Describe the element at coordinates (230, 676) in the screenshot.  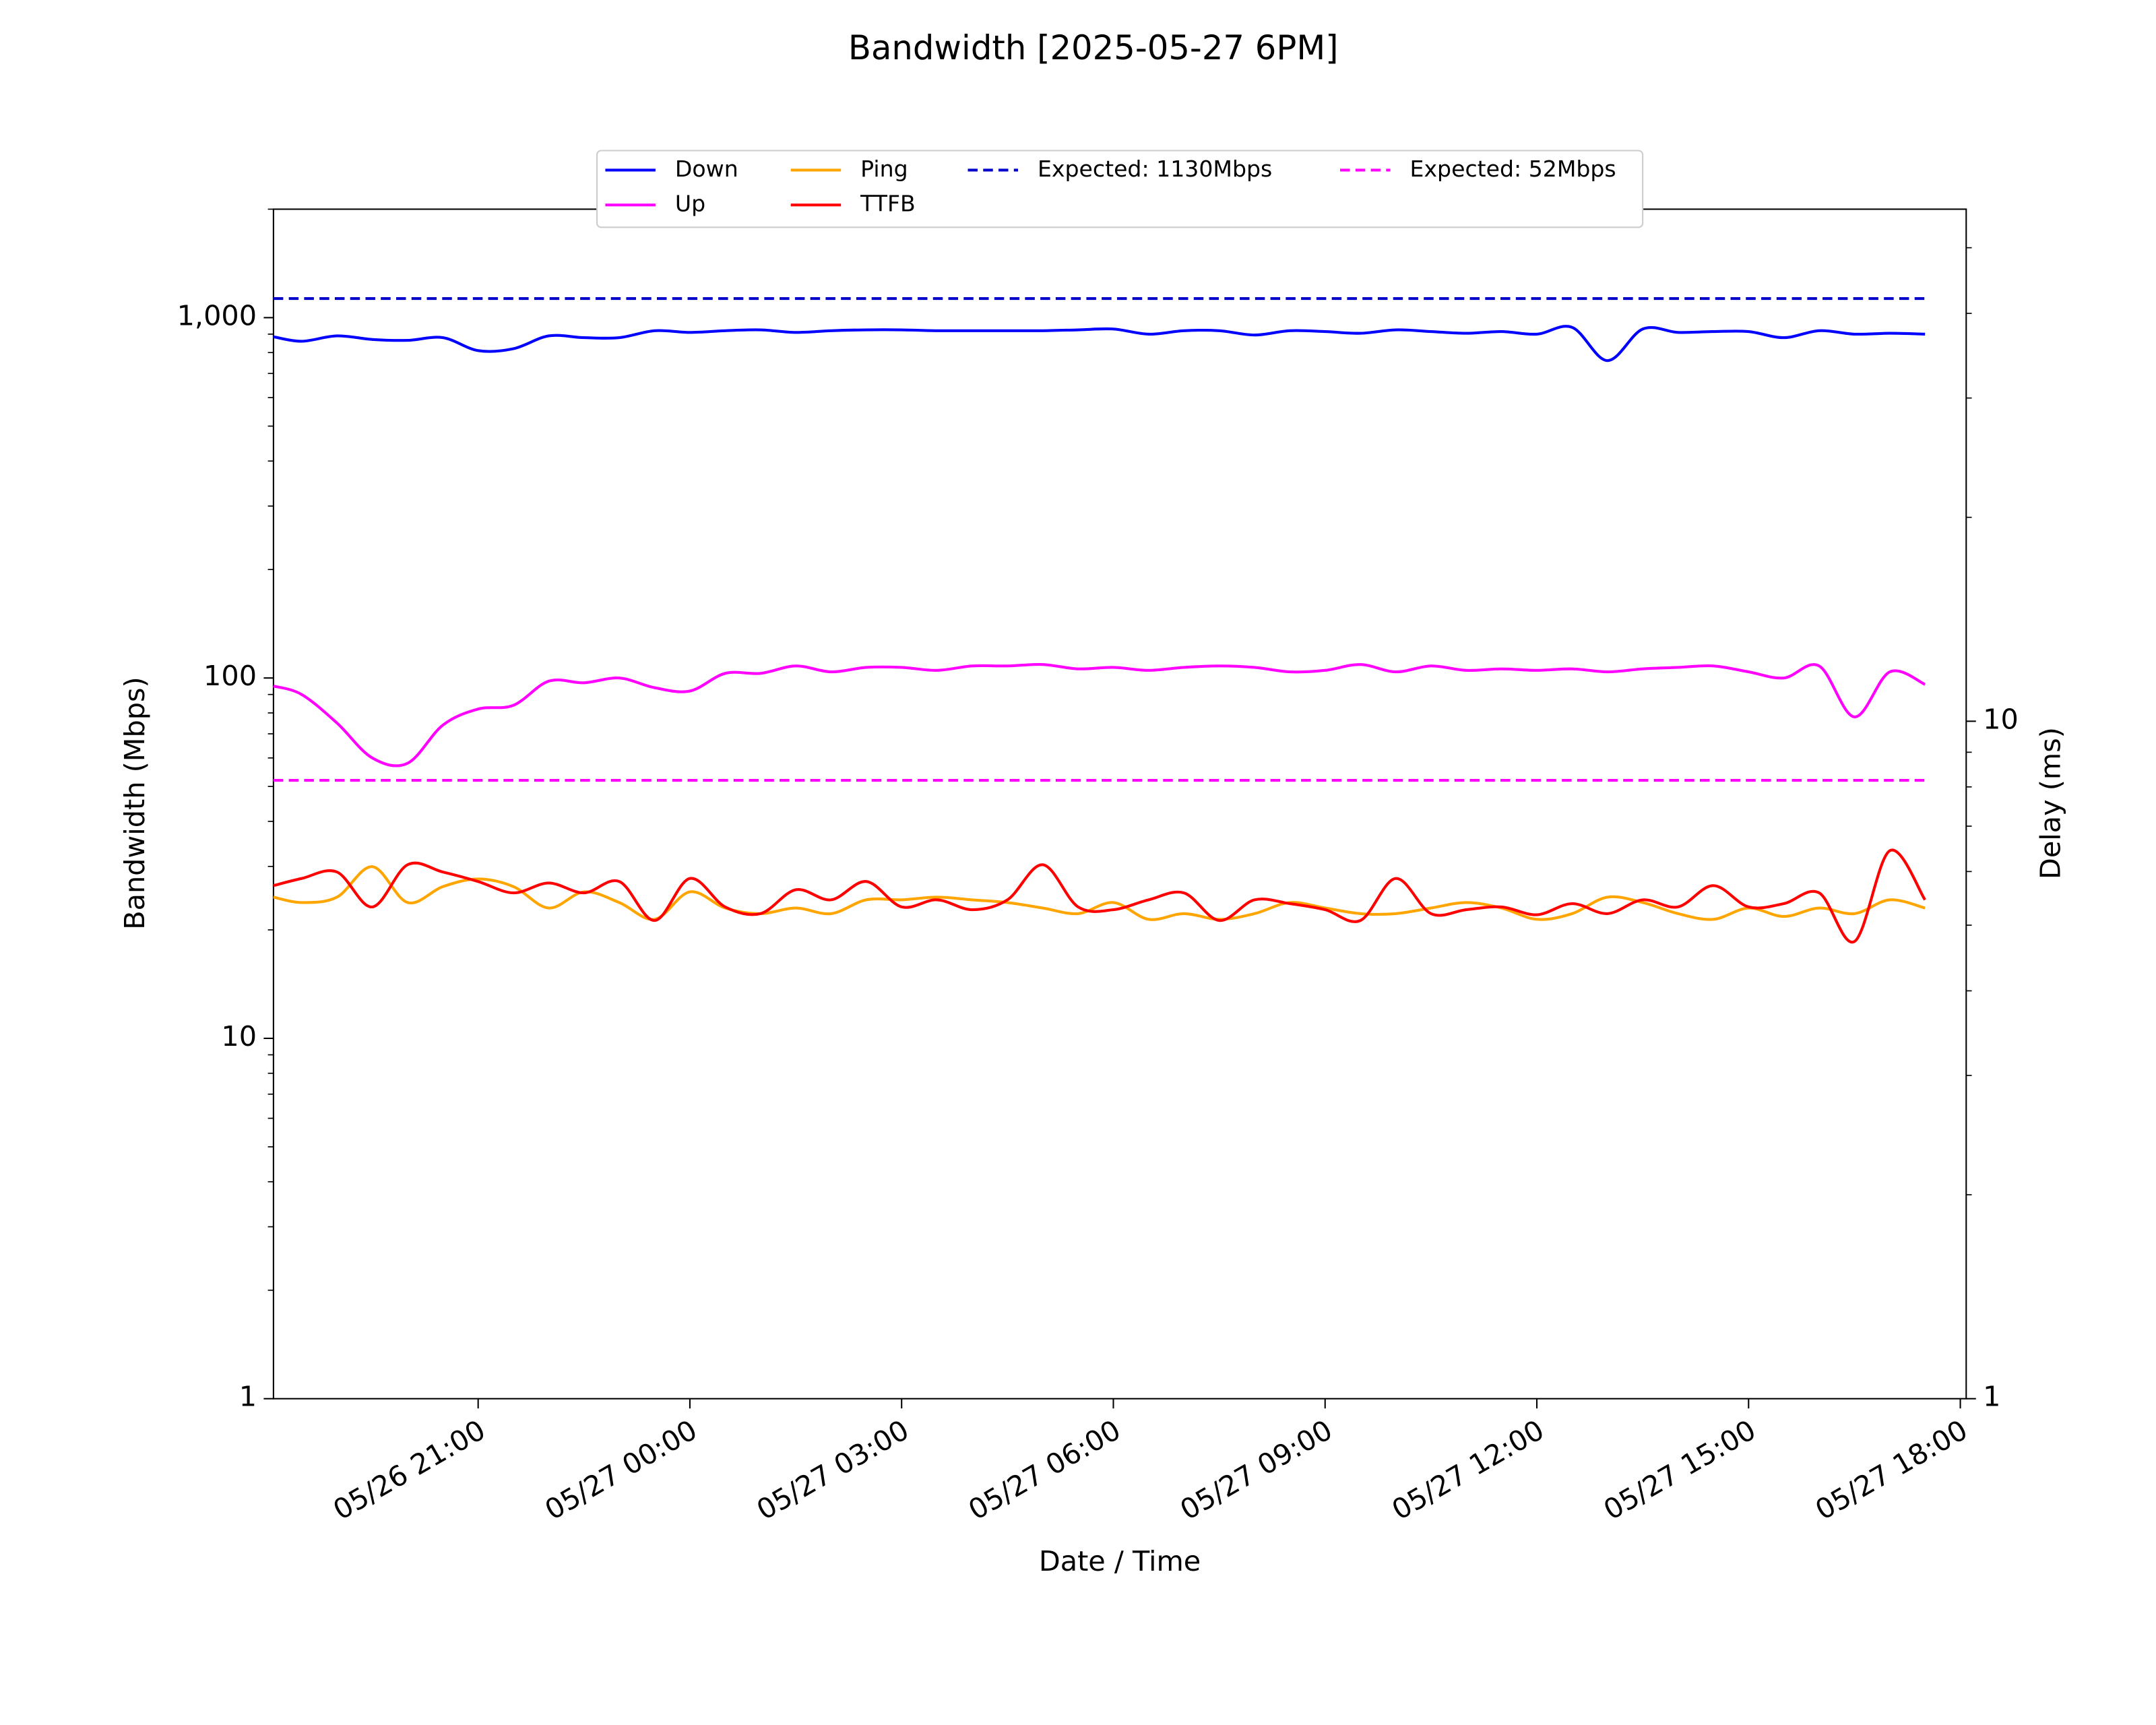
I see `y-tick-label: 100` at that location.